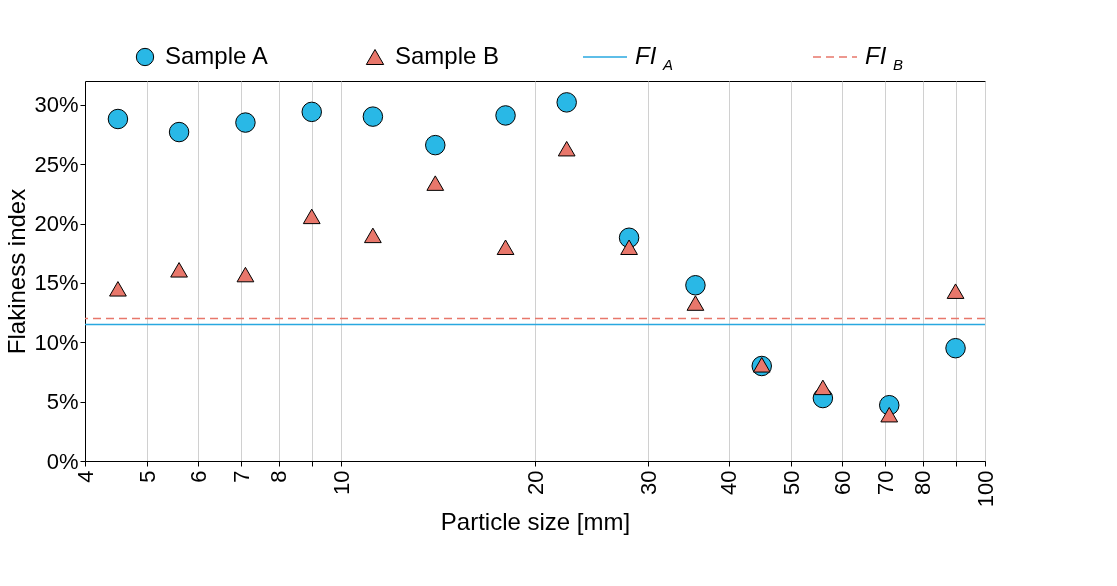  Describe the element at coordinates (17, 271) in the screenshot. I see `y-axis-title: Flakiness index` at that location.